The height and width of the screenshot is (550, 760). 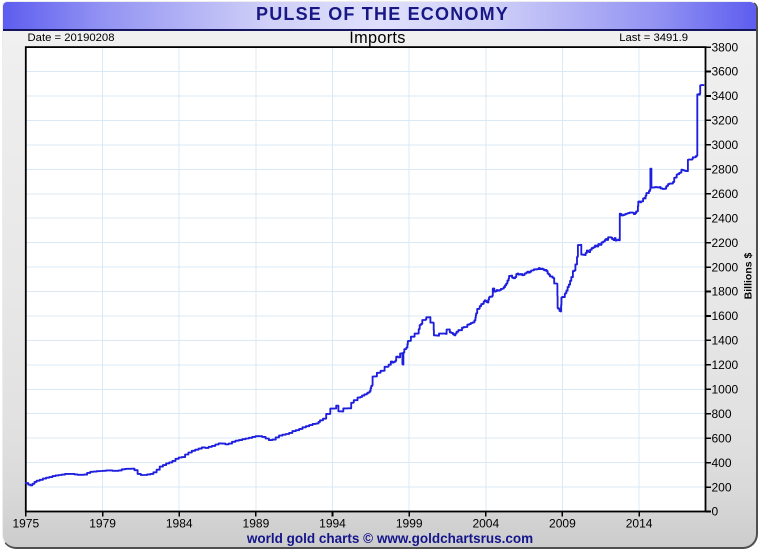 What do you see at coordinates (725, 72) in the screenshot?
I see `svg-text: 3600` at bounding box center [725, 72].